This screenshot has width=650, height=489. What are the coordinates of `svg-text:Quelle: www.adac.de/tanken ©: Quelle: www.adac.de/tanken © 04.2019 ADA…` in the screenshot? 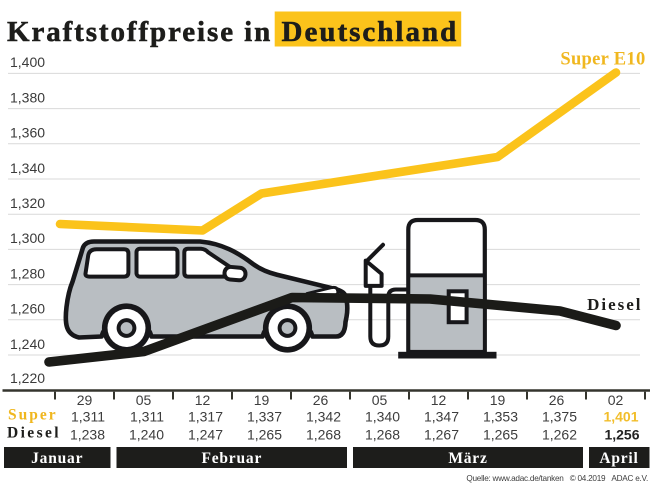 It's located at (557, 478).